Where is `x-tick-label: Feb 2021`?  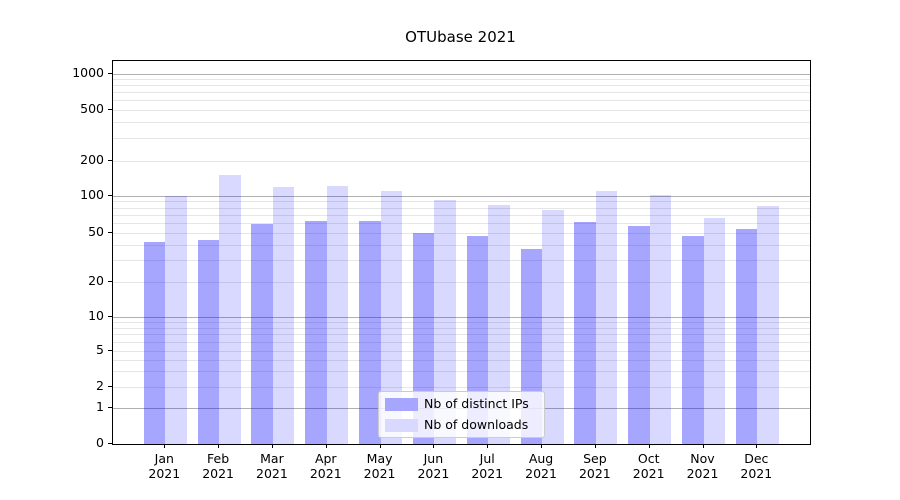 x-tick-label: Feb 2021 is located at coordinates (218, 466).